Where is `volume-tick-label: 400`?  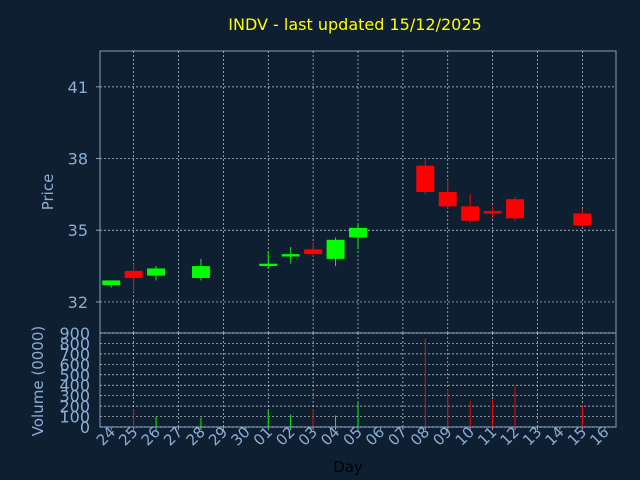 volume-tick-label: 400 is located at coordinates (74, 385).